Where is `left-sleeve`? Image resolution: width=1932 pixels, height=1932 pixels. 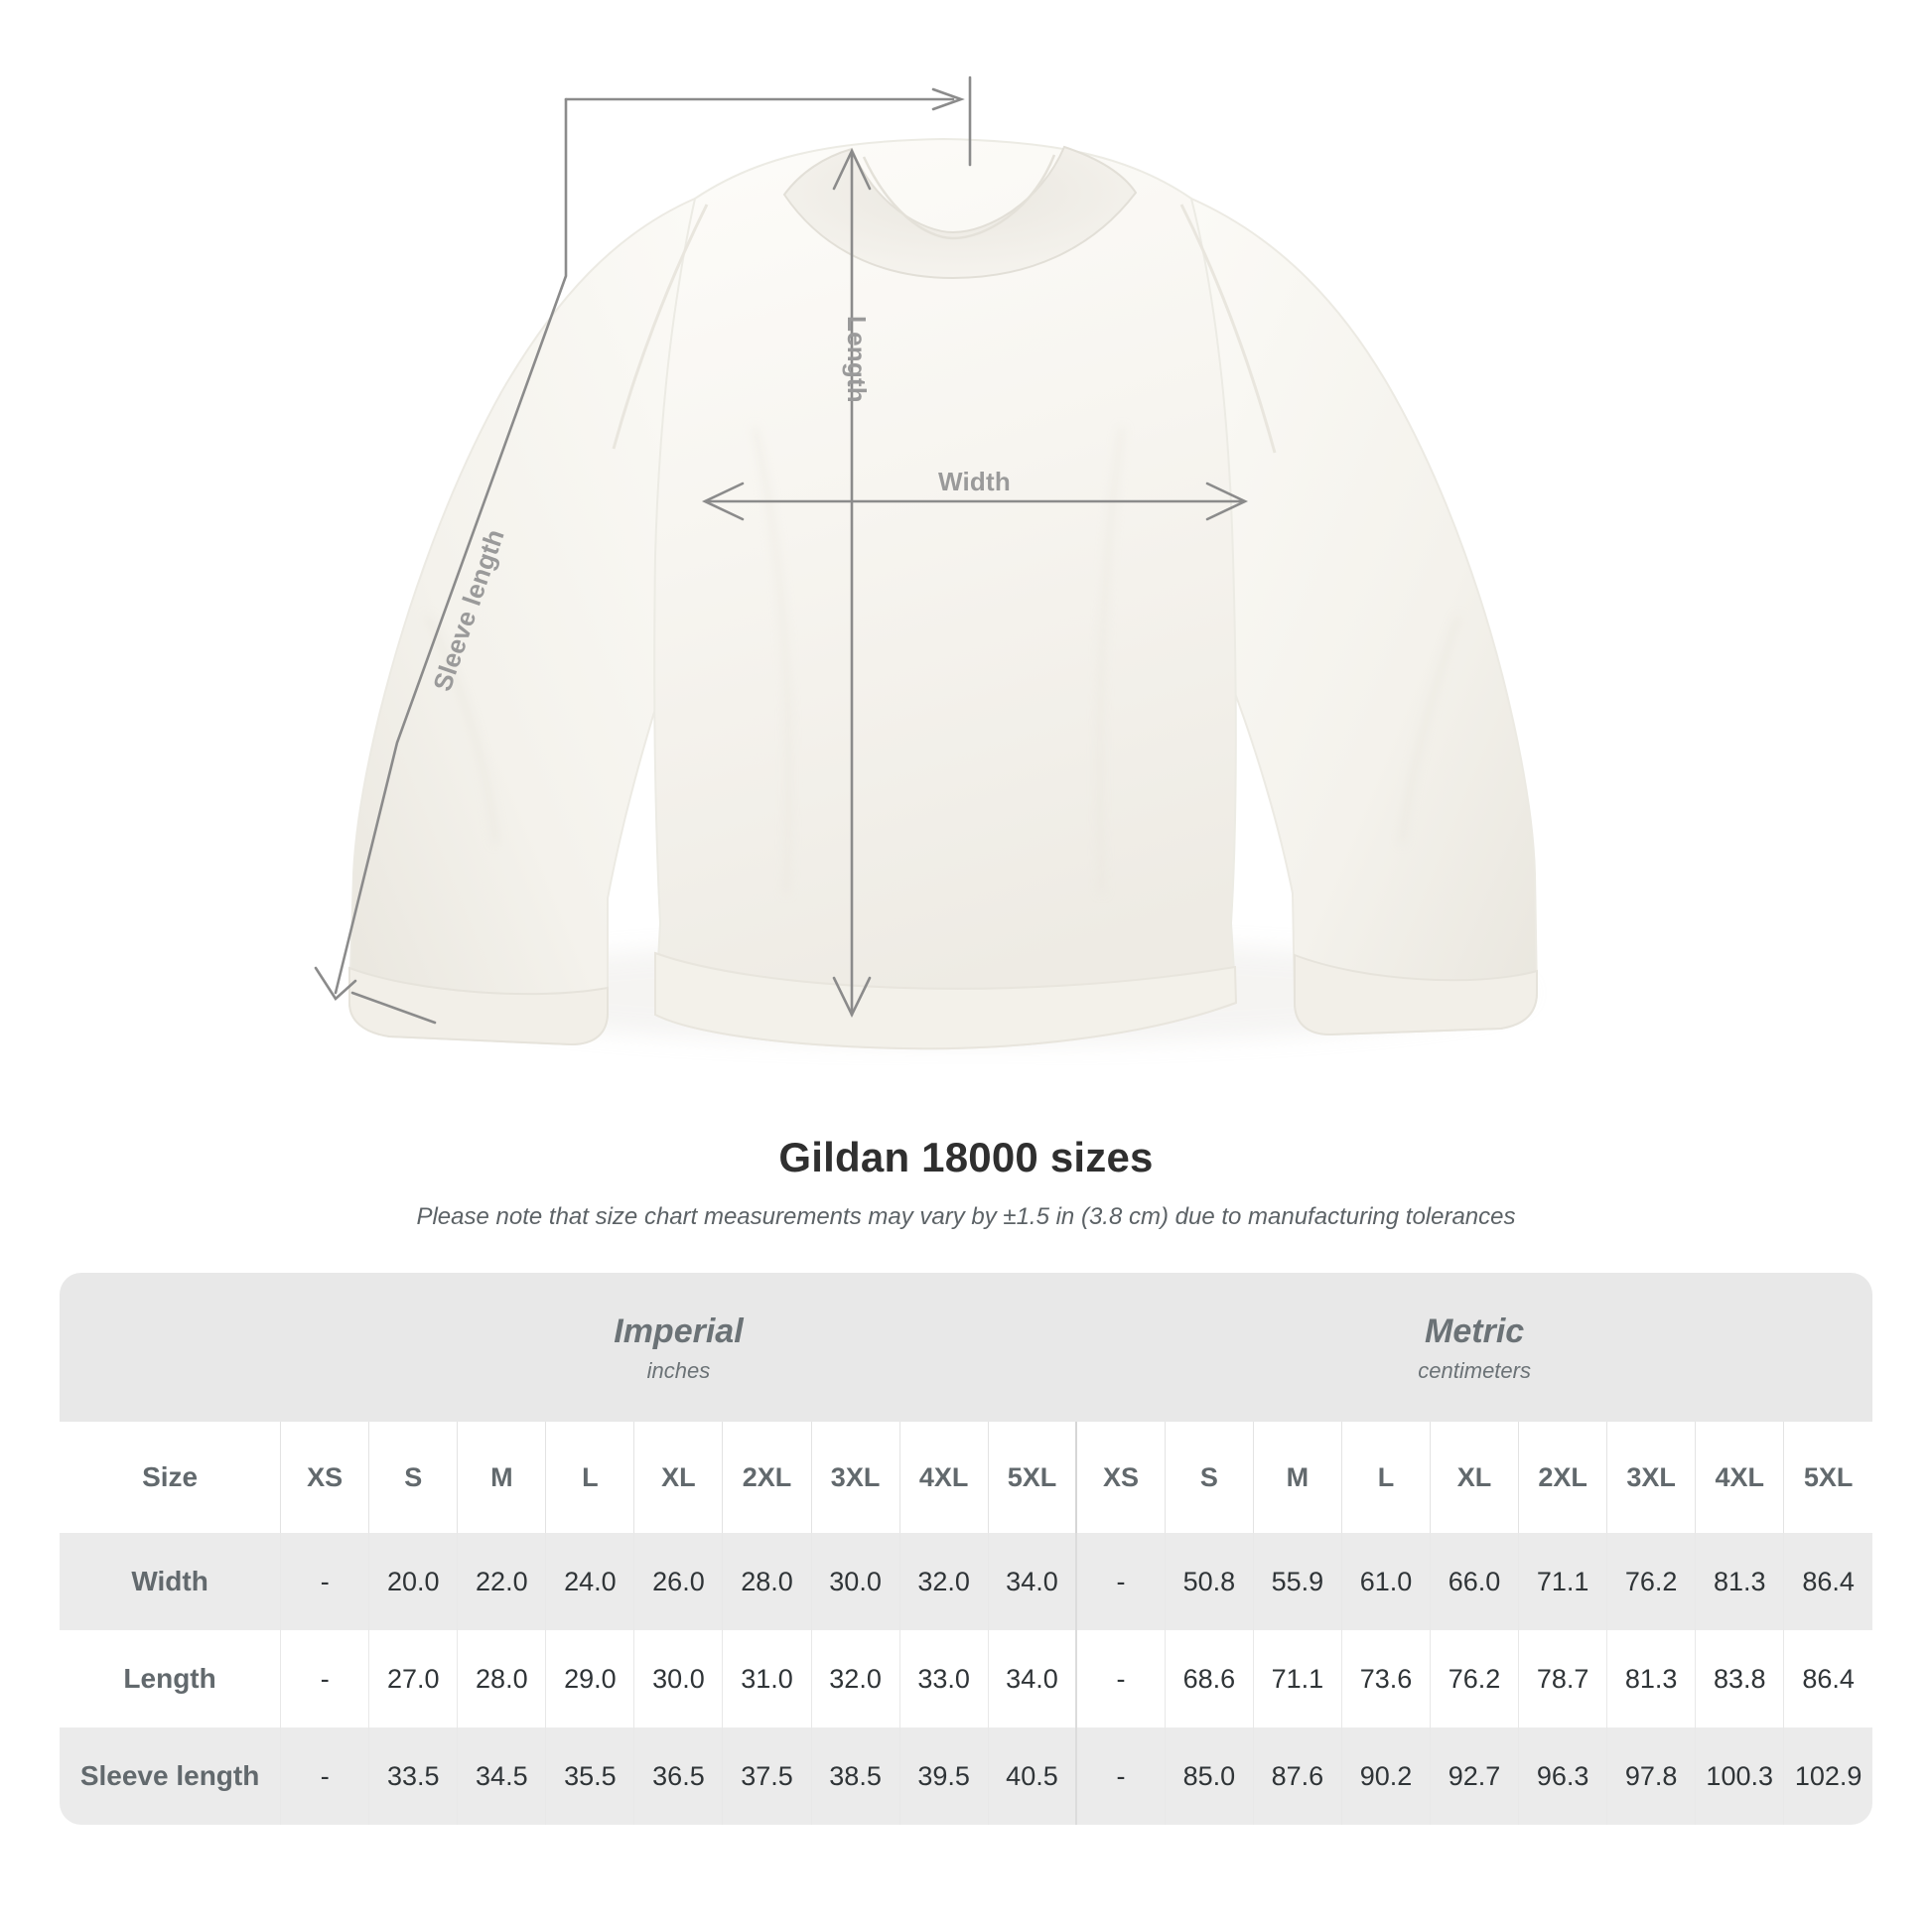
left-sleeve is located at coordinates (521, 622).